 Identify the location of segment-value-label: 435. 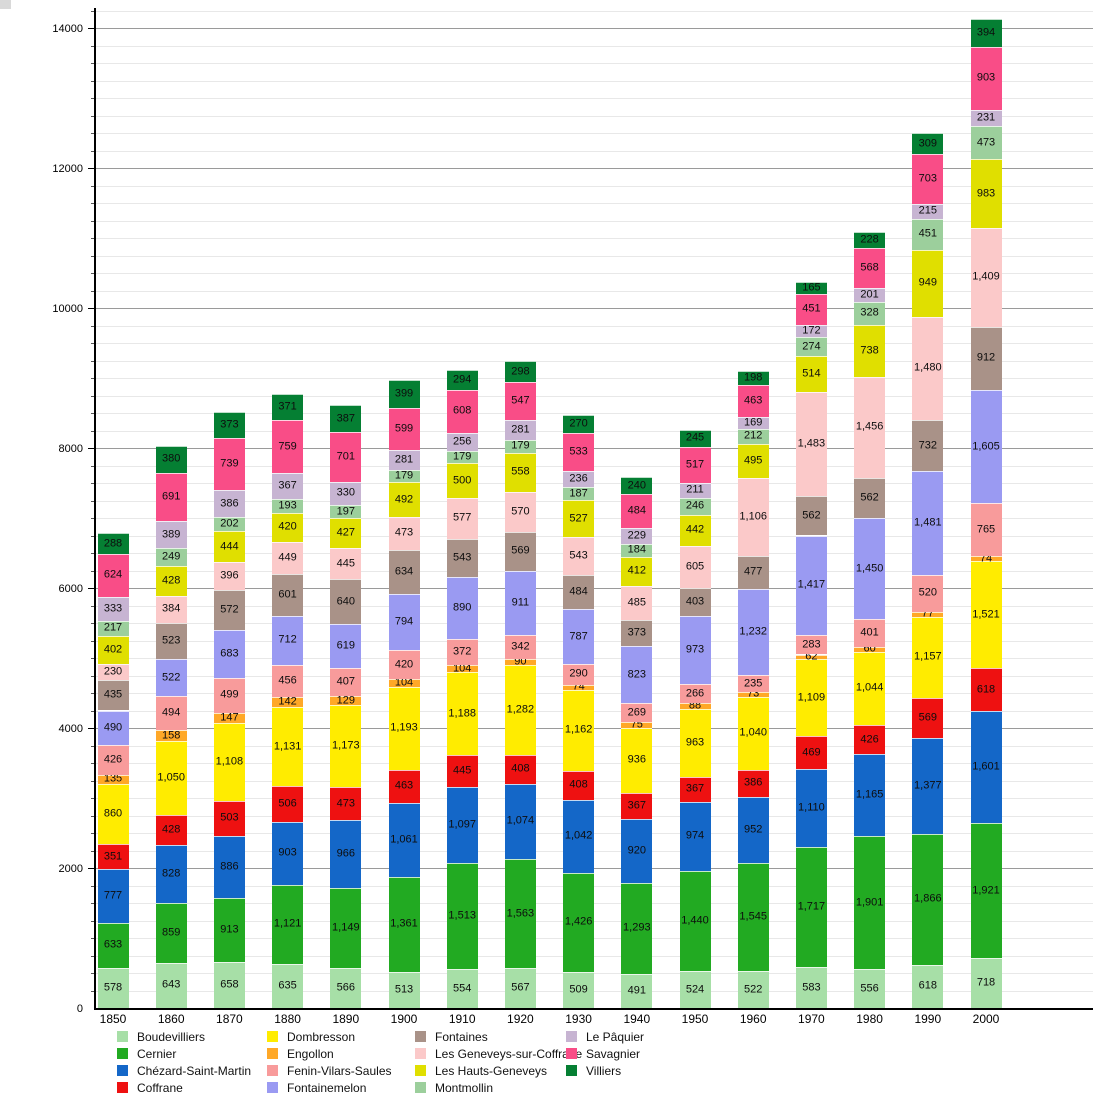
(113, 694).